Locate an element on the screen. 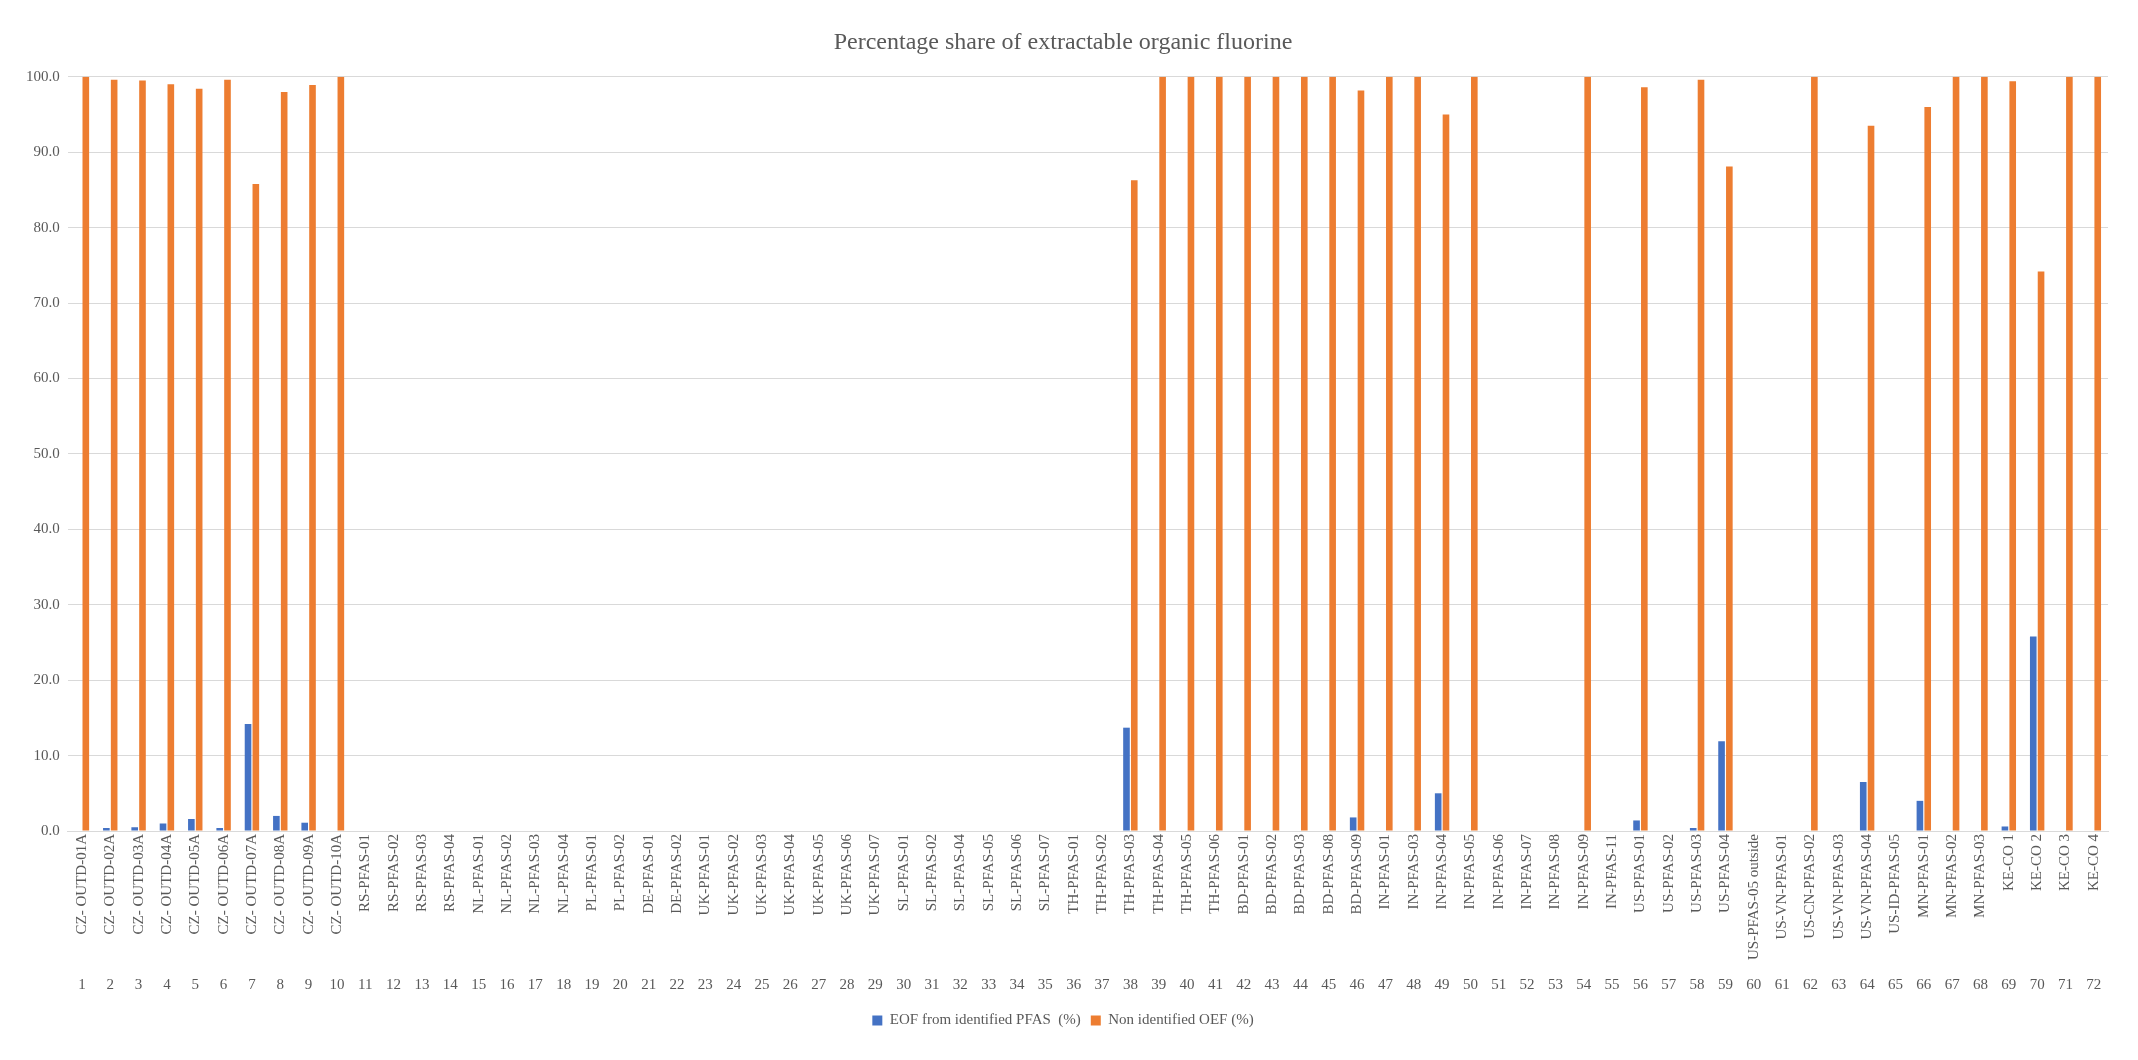 This screenshot has width=2138, height=1060. category-label: KE-CO 3 71 is located at coordinates (2064, 913).